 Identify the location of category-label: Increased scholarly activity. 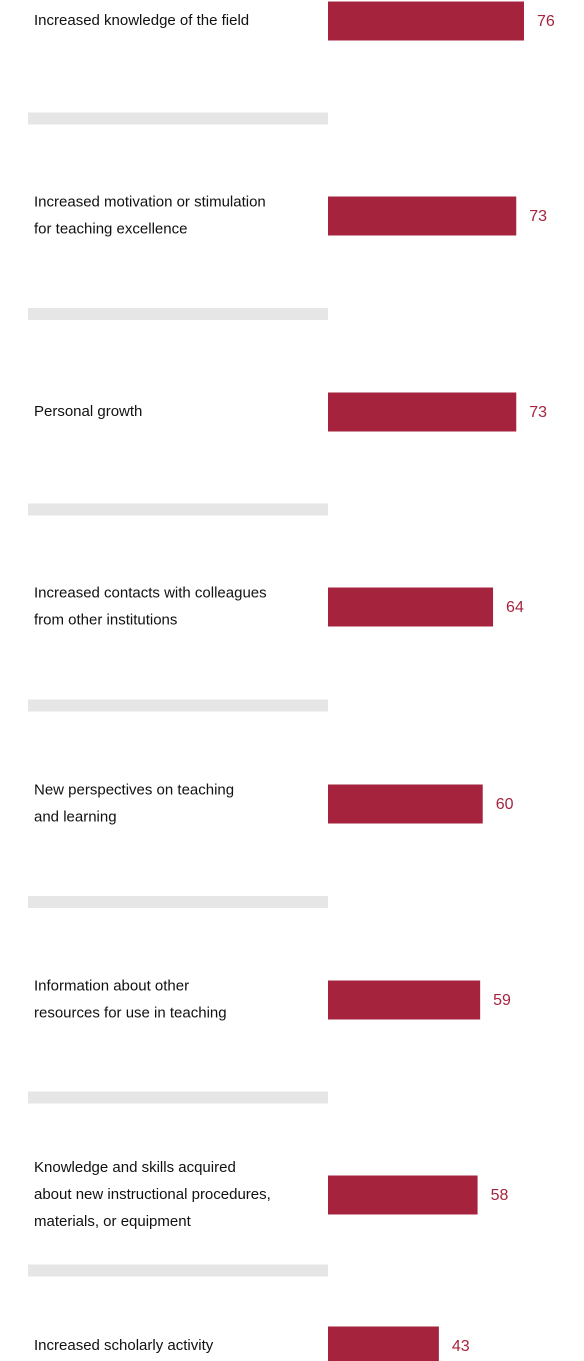
(124, 1345).